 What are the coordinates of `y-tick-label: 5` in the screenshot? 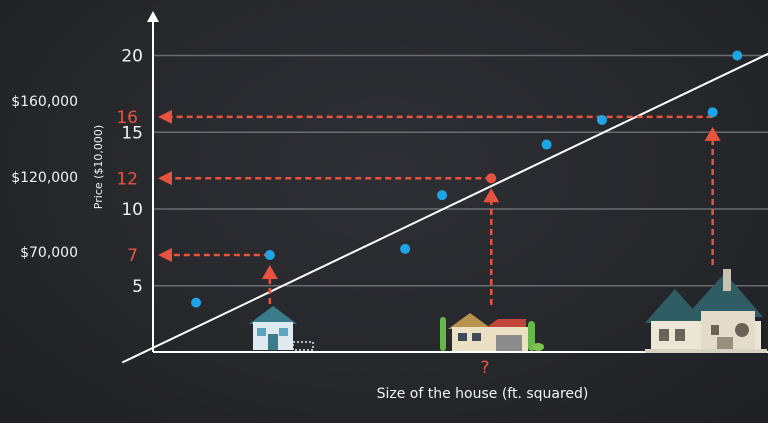 It's located at (137, 287).